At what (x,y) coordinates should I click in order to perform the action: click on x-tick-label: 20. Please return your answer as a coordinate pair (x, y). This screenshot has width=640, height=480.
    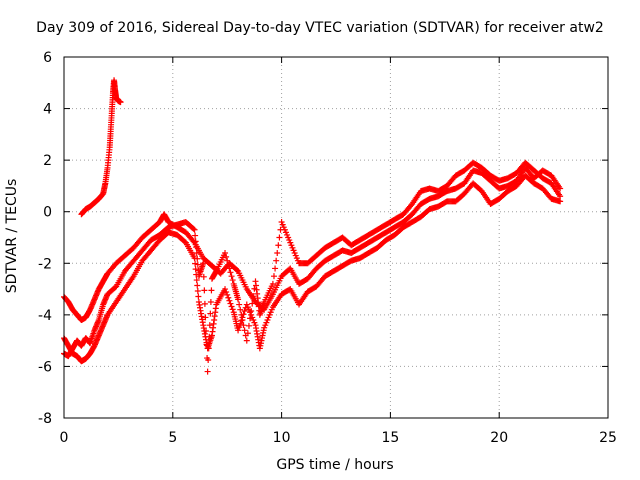
    Looking at the image, I should click on (499, 438).